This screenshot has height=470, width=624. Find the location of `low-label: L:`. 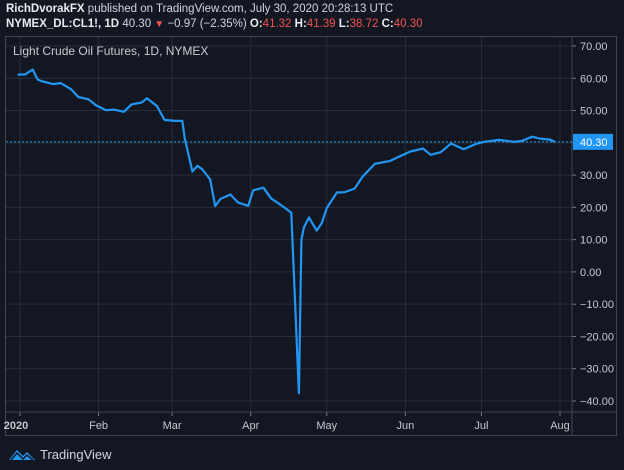

low-label: L: is located at coordinates (344, 24).